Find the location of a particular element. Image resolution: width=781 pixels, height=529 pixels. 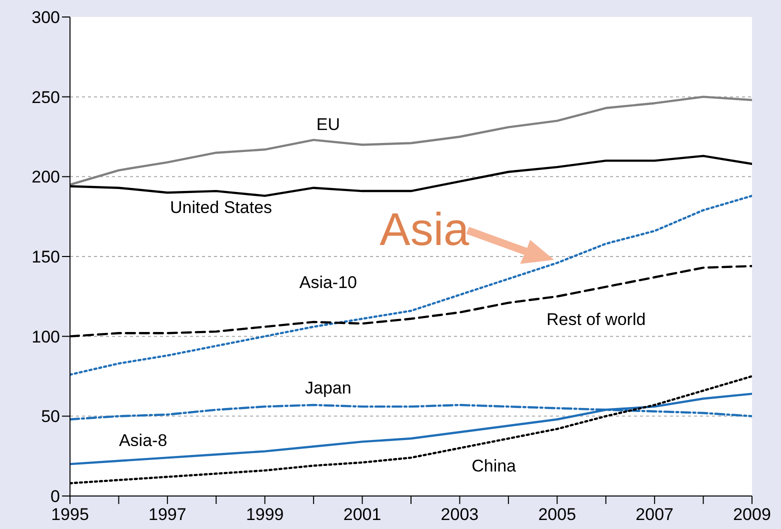

x-tick-label: 2007 is located at coordinates (655, 514).